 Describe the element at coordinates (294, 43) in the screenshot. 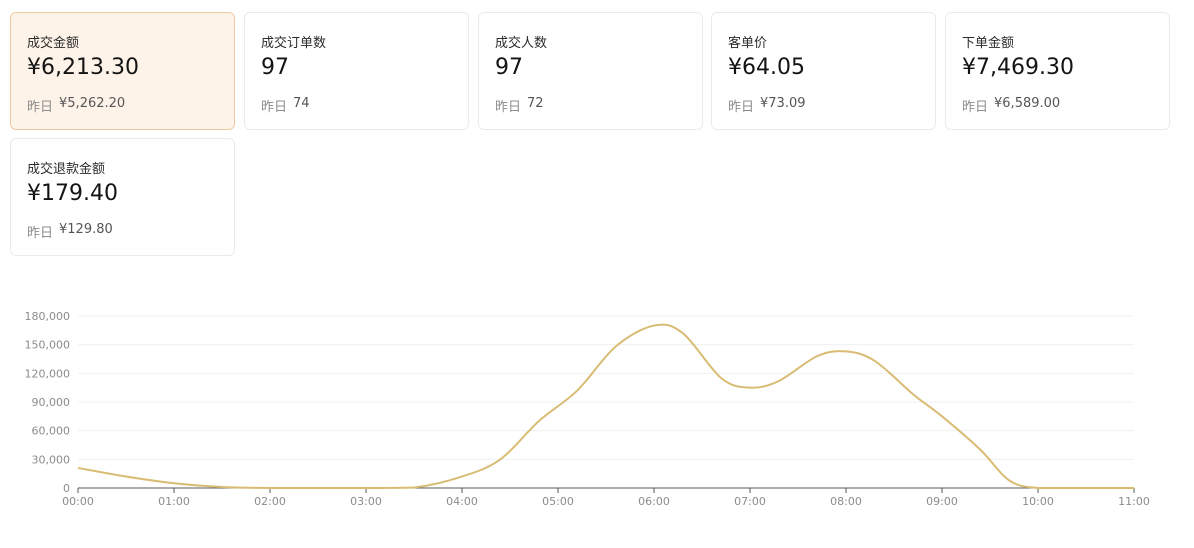

I see `metric-label: 成交订单数` at that location.